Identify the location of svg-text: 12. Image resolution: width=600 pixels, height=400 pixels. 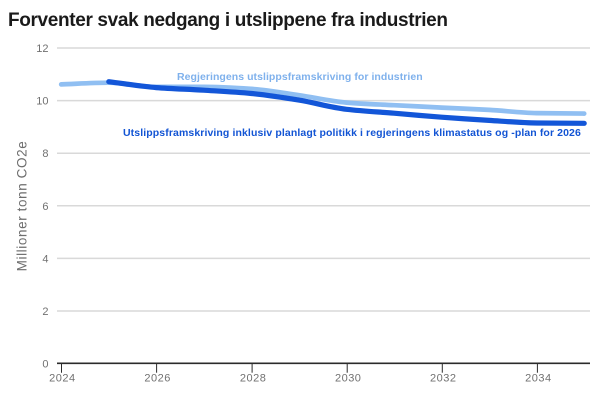
(42, 49).